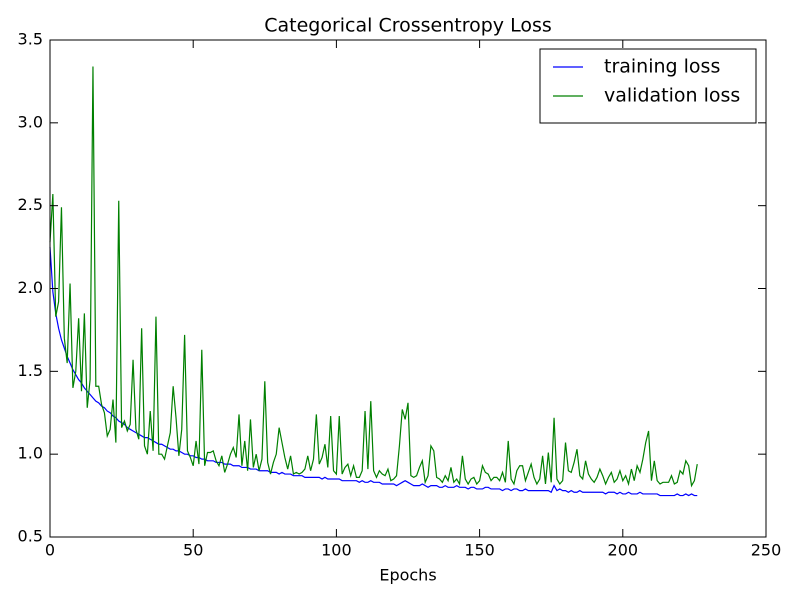 Image resolution: width=800 pixels, height=600 pixels. I want to click on legend-label: training loss, so click(662, 67).